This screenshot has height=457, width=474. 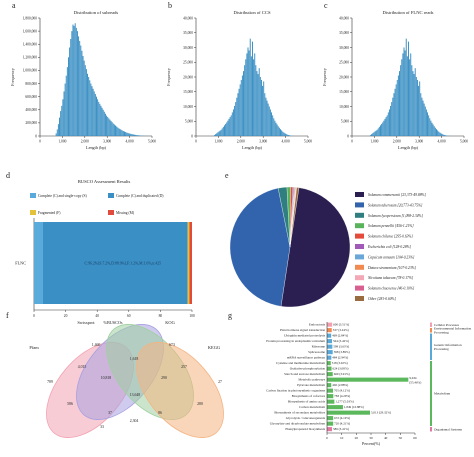 I want to click on legend-label: Missing (M), so click(x=125, y=213).